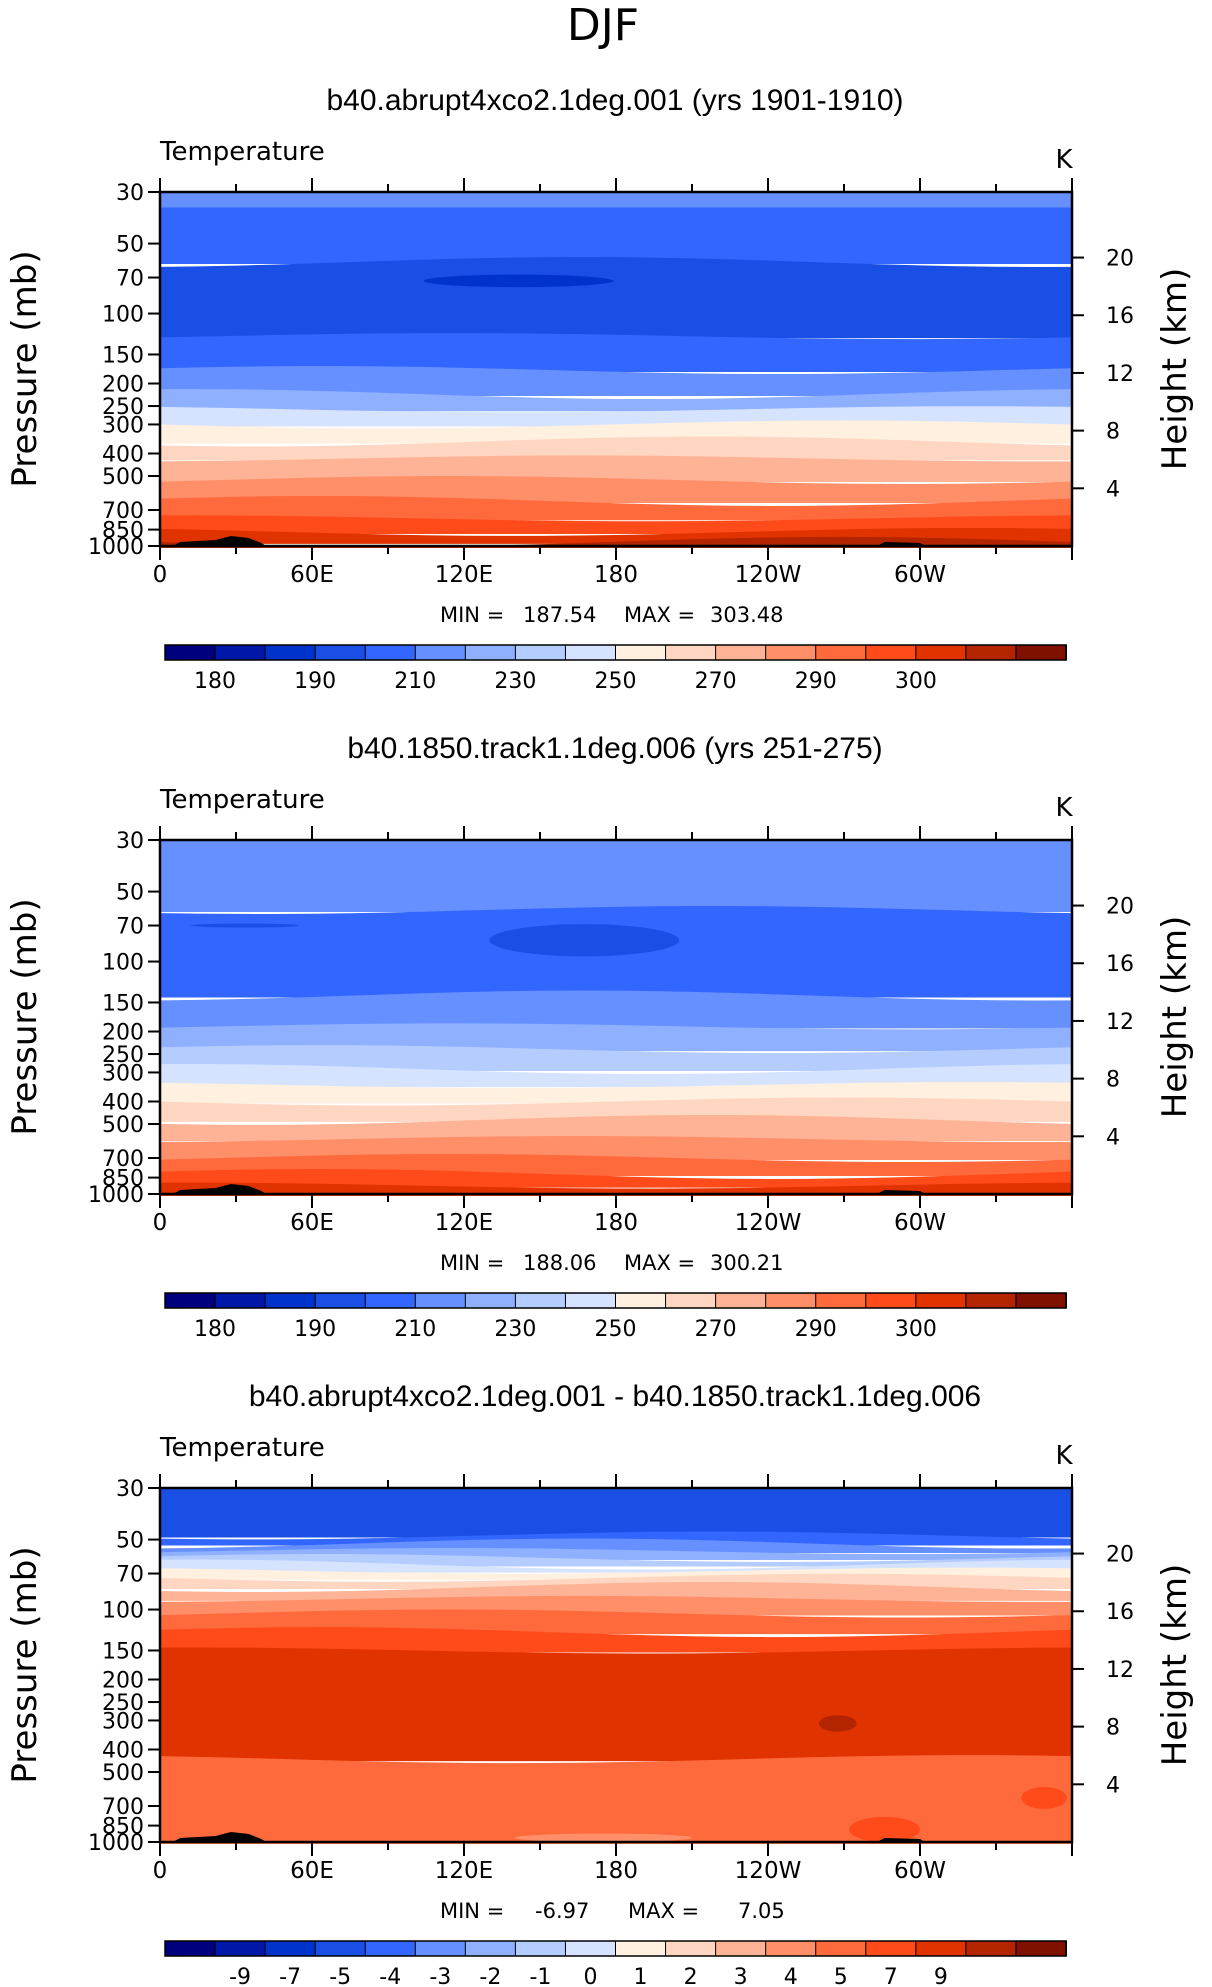 The width and height of the screenshot is (1212, 1987). Describe the element at coordinates (440, 1976) in the screenshot. I see `colorbar-label: -3` at that location.